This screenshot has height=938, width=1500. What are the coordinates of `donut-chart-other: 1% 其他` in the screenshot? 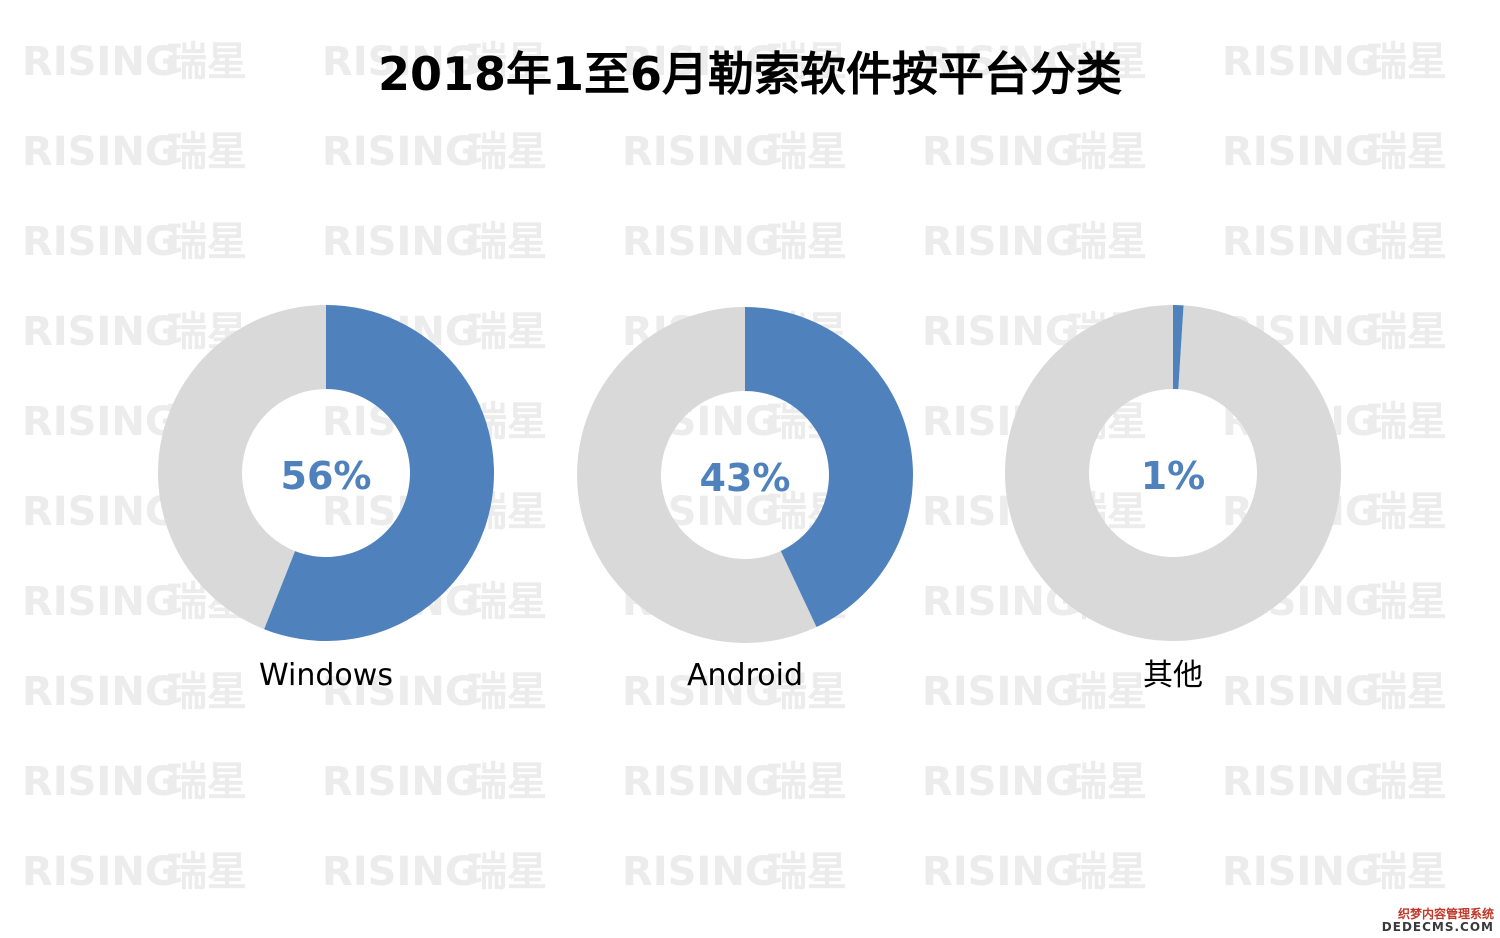 It's located at (1173, 499).